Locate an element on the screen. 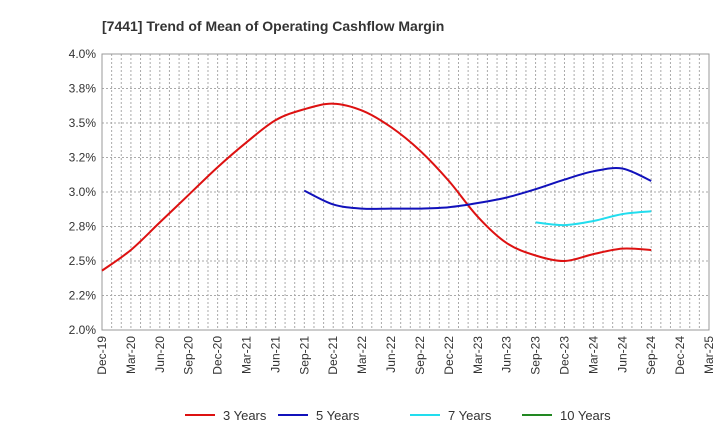 The height and width of the screenshot is (440, 720). x-tick-label: Dec-23 is located at coordinates (564, 355).